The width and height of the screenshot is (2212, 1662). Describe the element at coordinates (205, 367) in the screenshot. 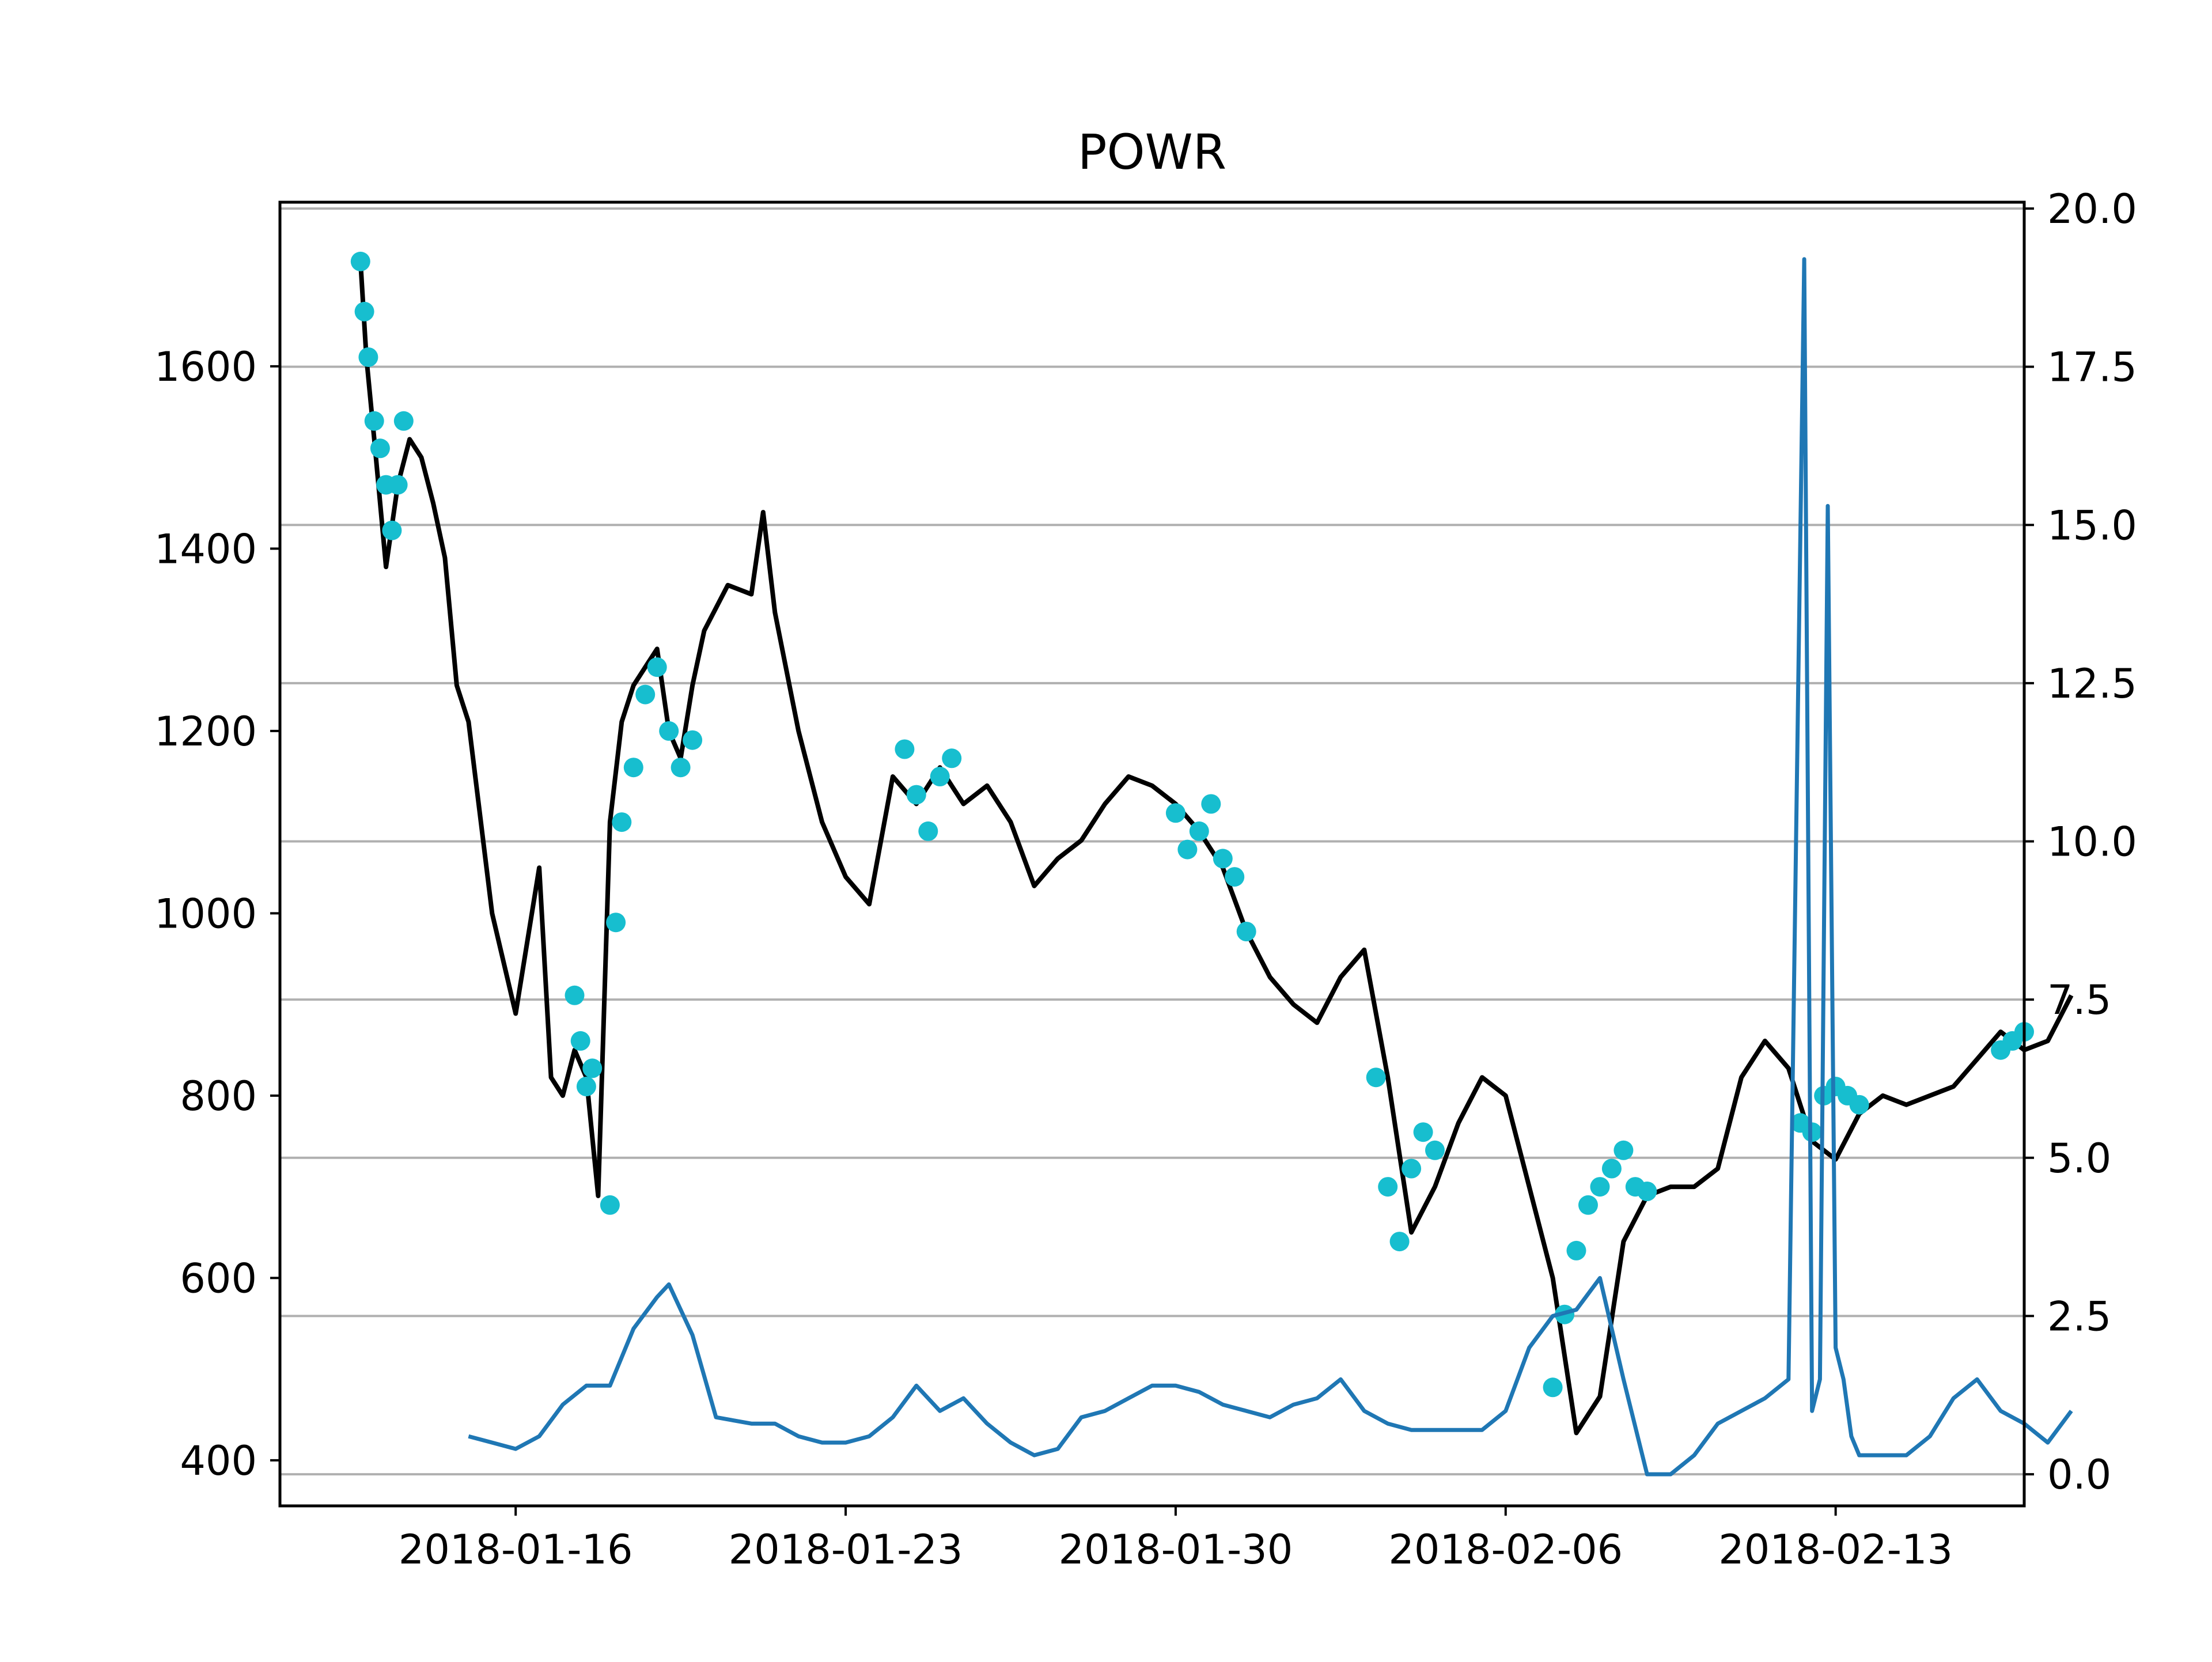

I see `y-tick-label: 1600` at that location.